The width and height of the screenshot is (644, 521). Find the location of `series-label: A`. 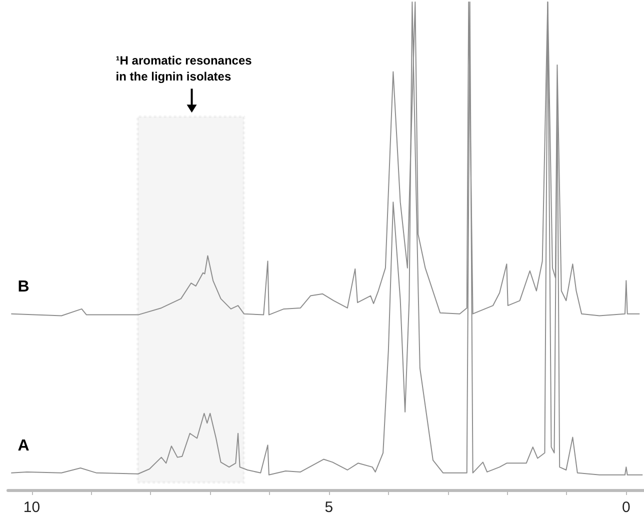

series-label: A is located at coordinates (24, 445).